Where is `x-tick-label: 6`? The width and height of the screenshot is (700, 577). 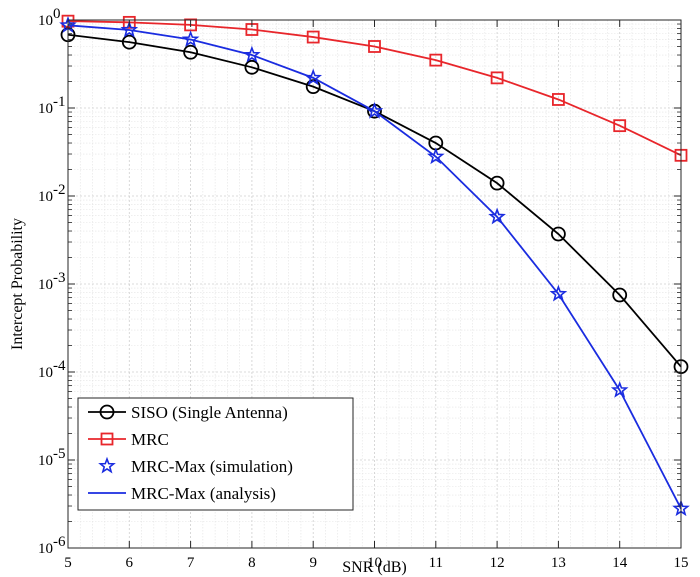
x-tick-label: 6 is located at coordinates (130, 563).